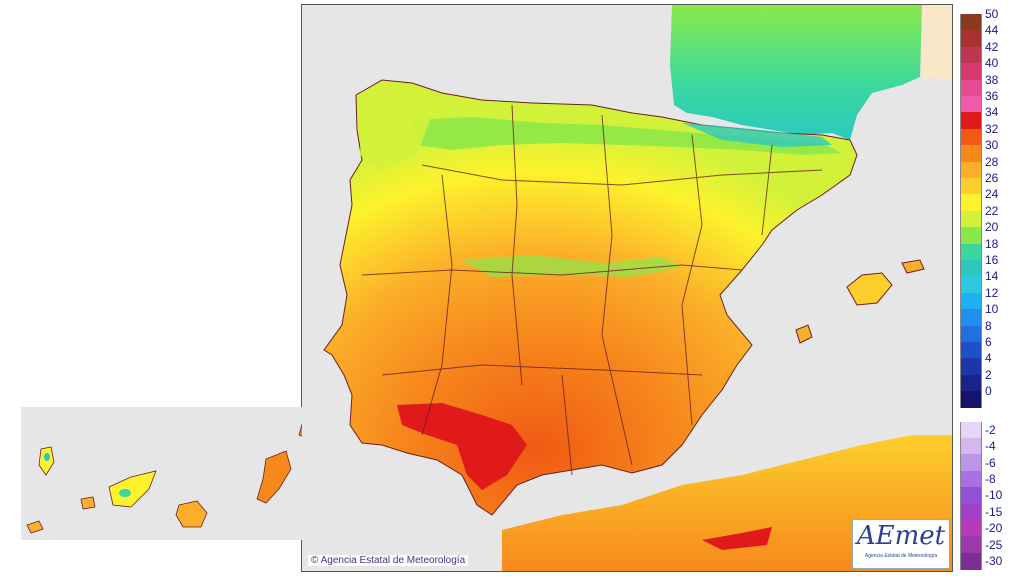 The image size is (1024, 576). Describe the element at coordinates (992, 161) in the screenshot. I see `legend-label-positive-9: 28` at that location.